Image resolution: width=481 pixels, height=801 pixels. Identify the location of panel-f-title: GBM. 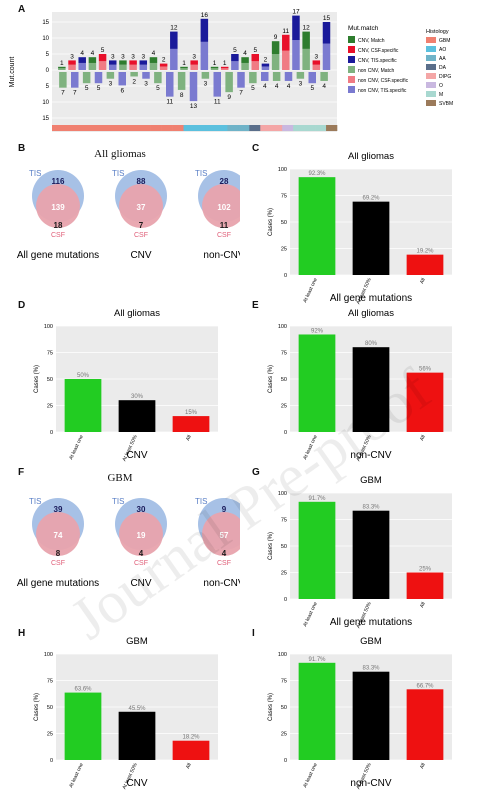
(120, 478).